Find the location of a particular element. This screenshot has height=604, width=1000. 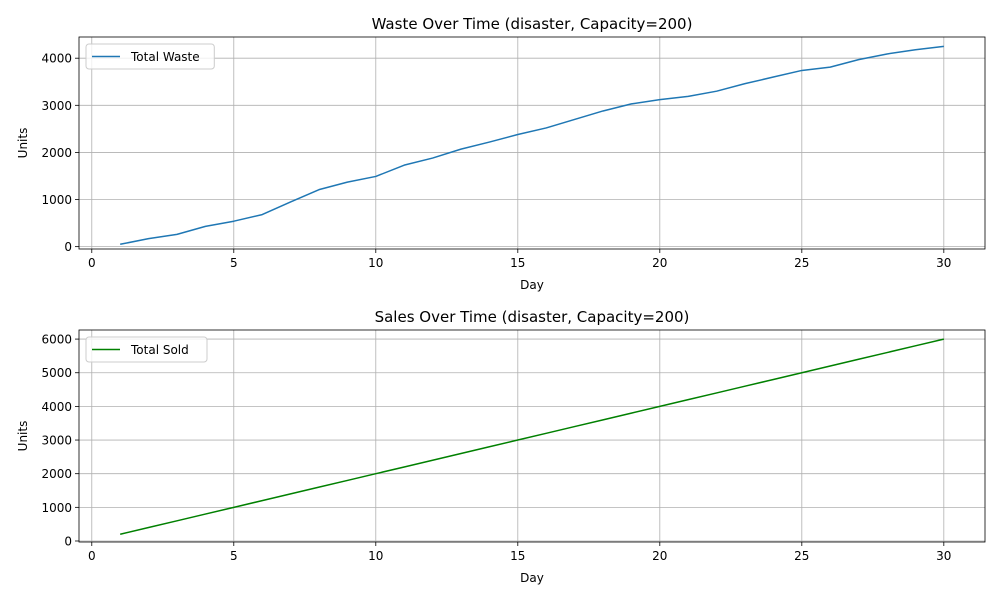

legend: Total Waste is located at coordinates (150, 56).